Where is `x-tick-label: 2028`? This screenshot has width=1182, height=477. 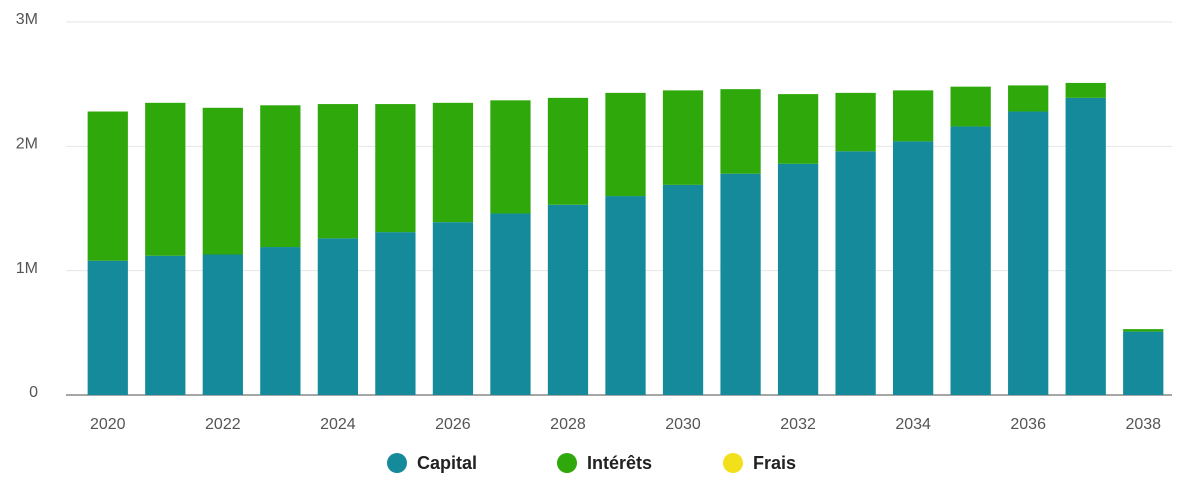 x-tick-label: 2028 is located at coordinates (568, 424).